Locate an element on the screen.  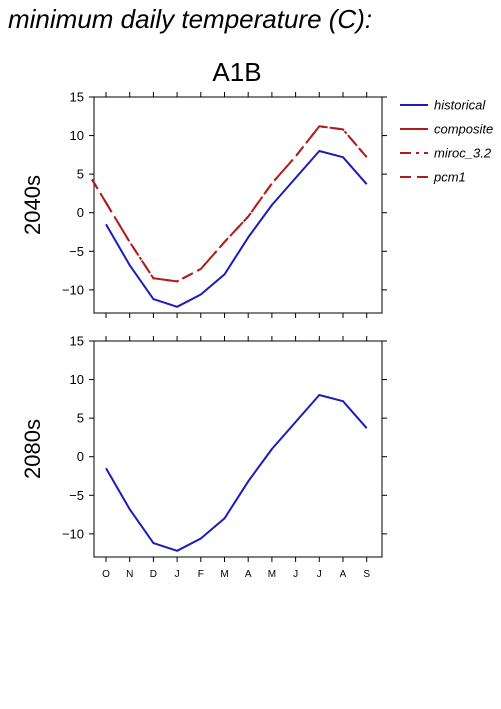
series-line-pcm1 is located at coordinates (236, 204).